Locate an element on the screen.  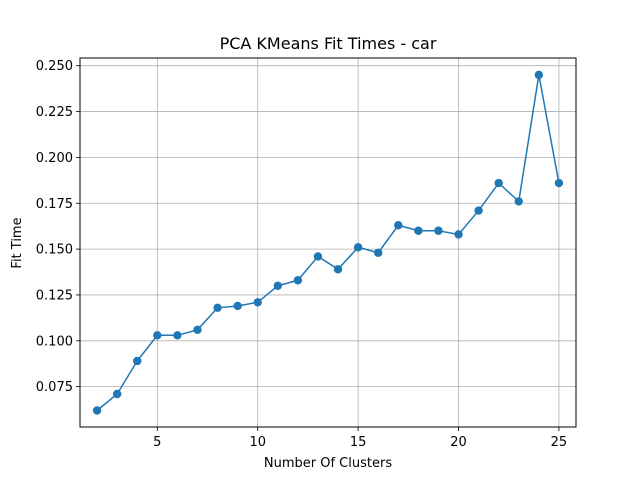
y-tick-label: 0.100 is located at coordinates (54, 341).